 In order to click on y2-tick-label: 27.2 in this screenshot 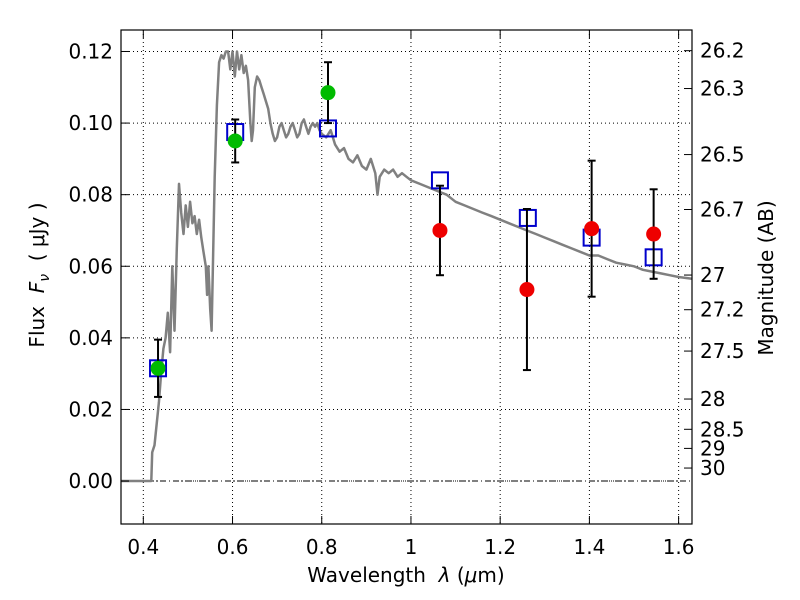, I will do `click(722, 310)`.